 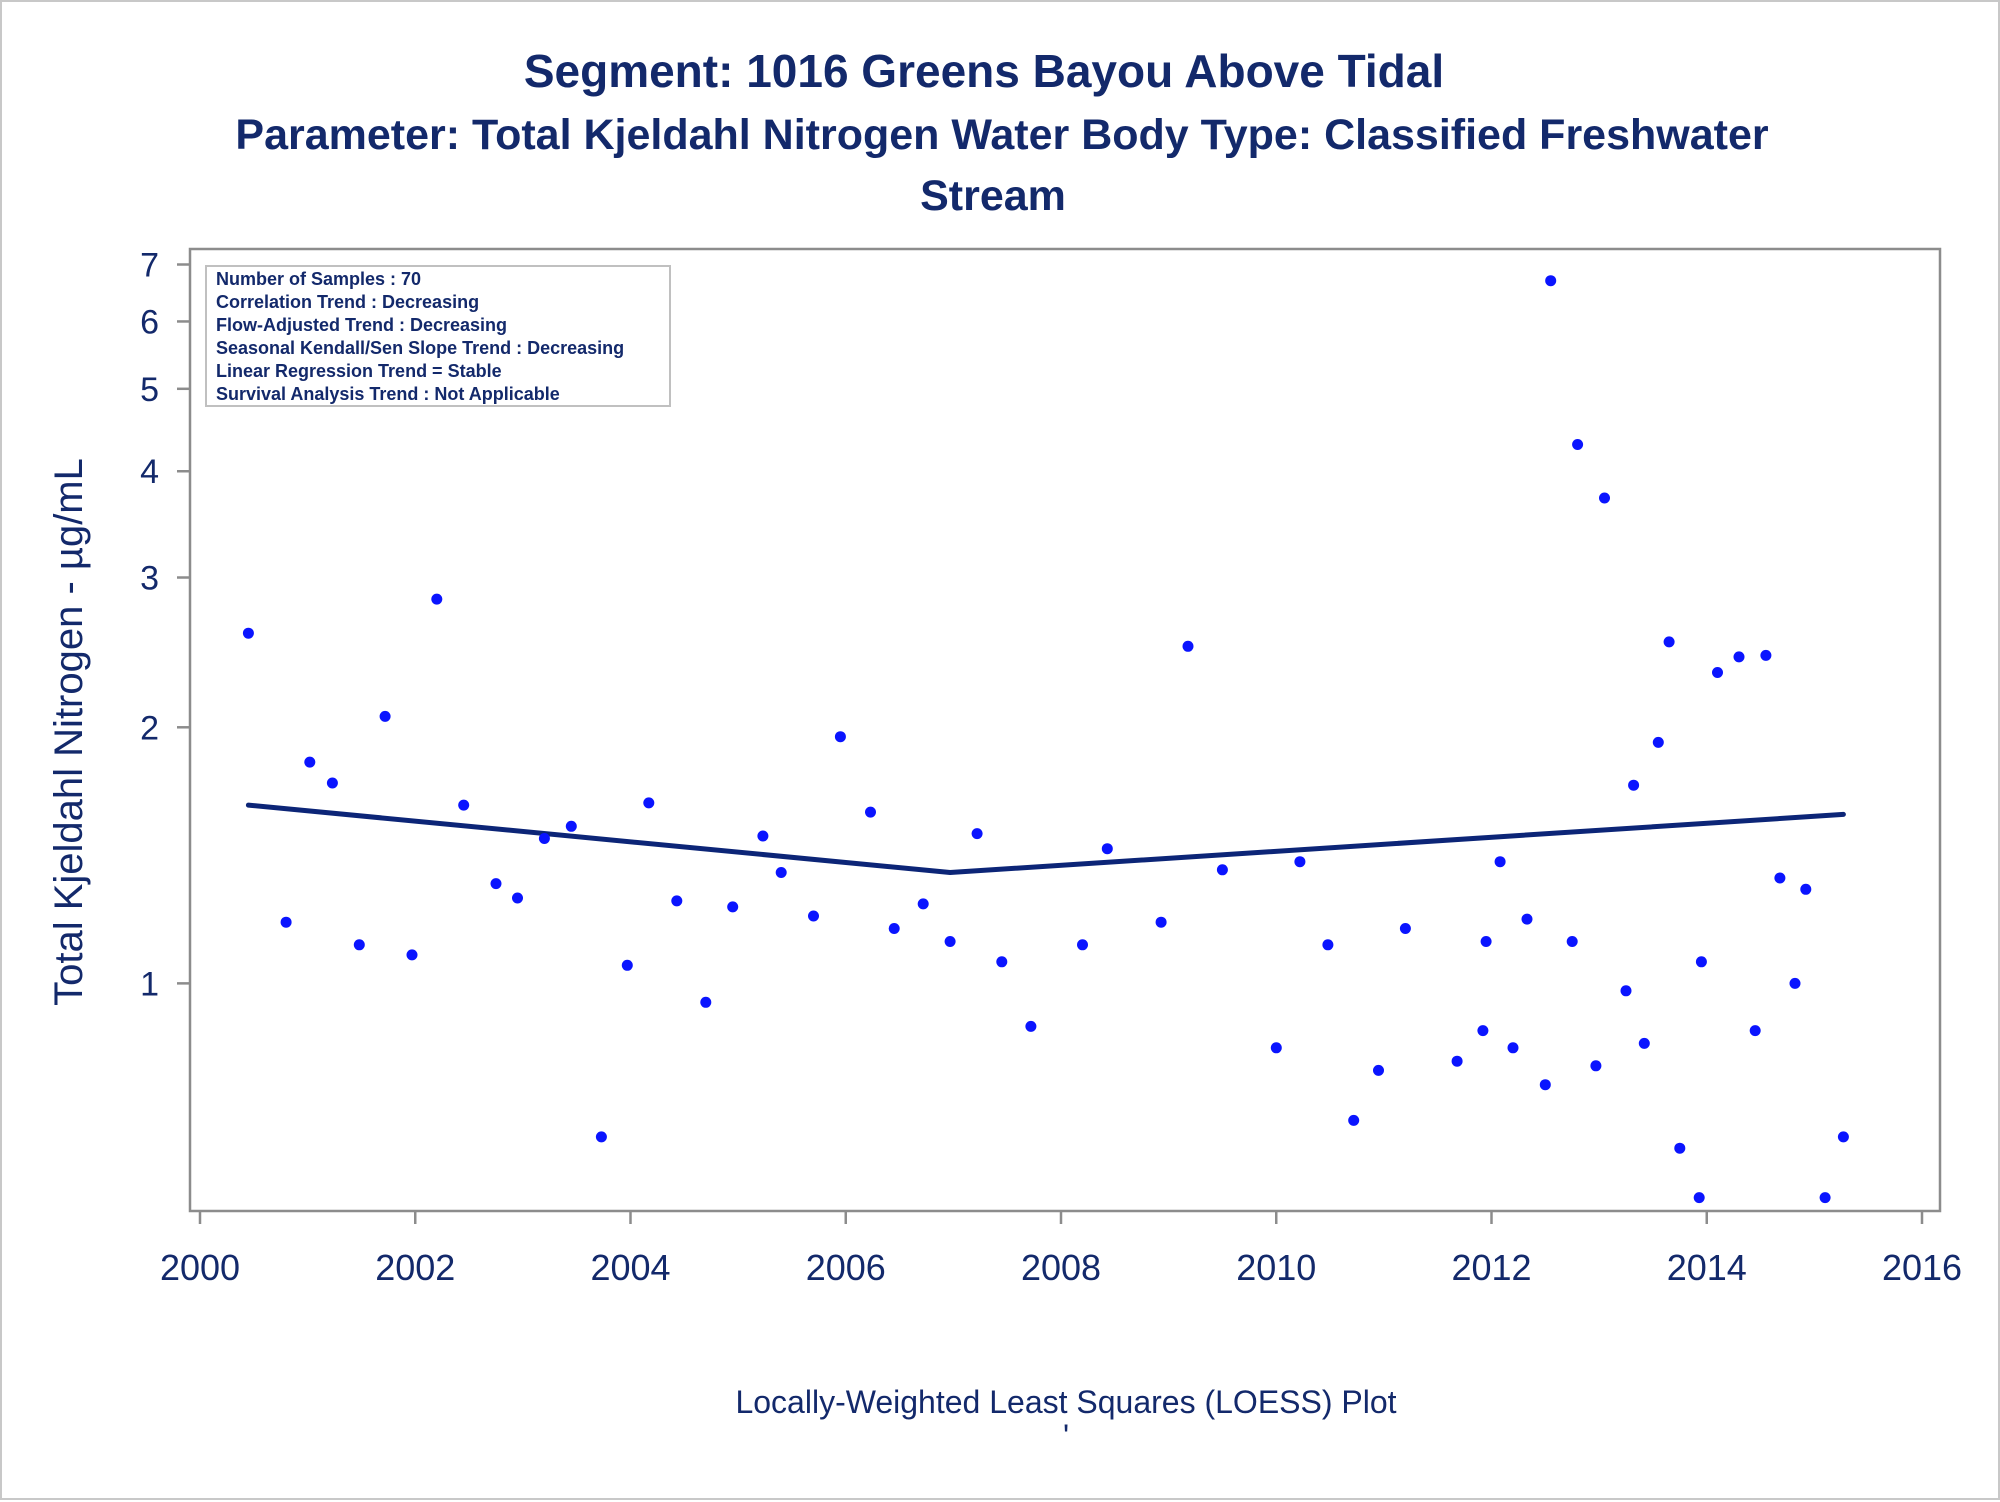 I want to click on x-tick-label: 2002, so click(x=415, y=1267).